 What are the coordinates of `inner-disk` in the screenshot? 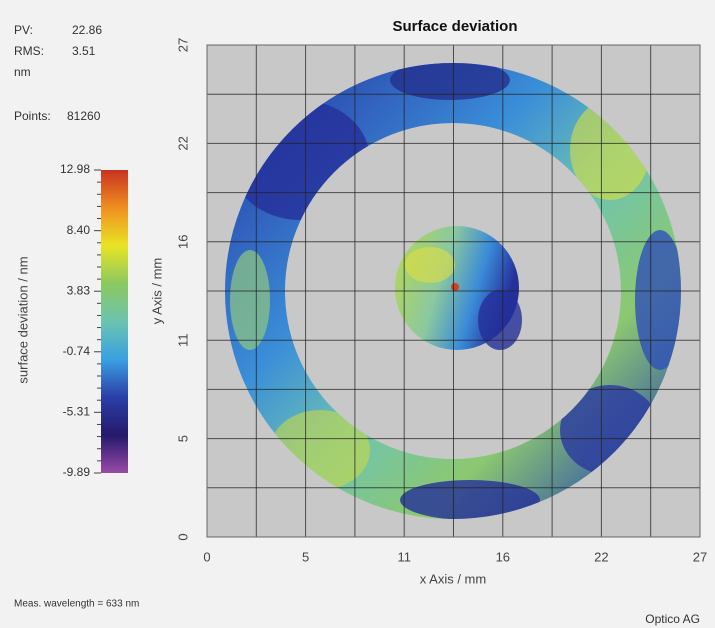 It's located at (458, 288).